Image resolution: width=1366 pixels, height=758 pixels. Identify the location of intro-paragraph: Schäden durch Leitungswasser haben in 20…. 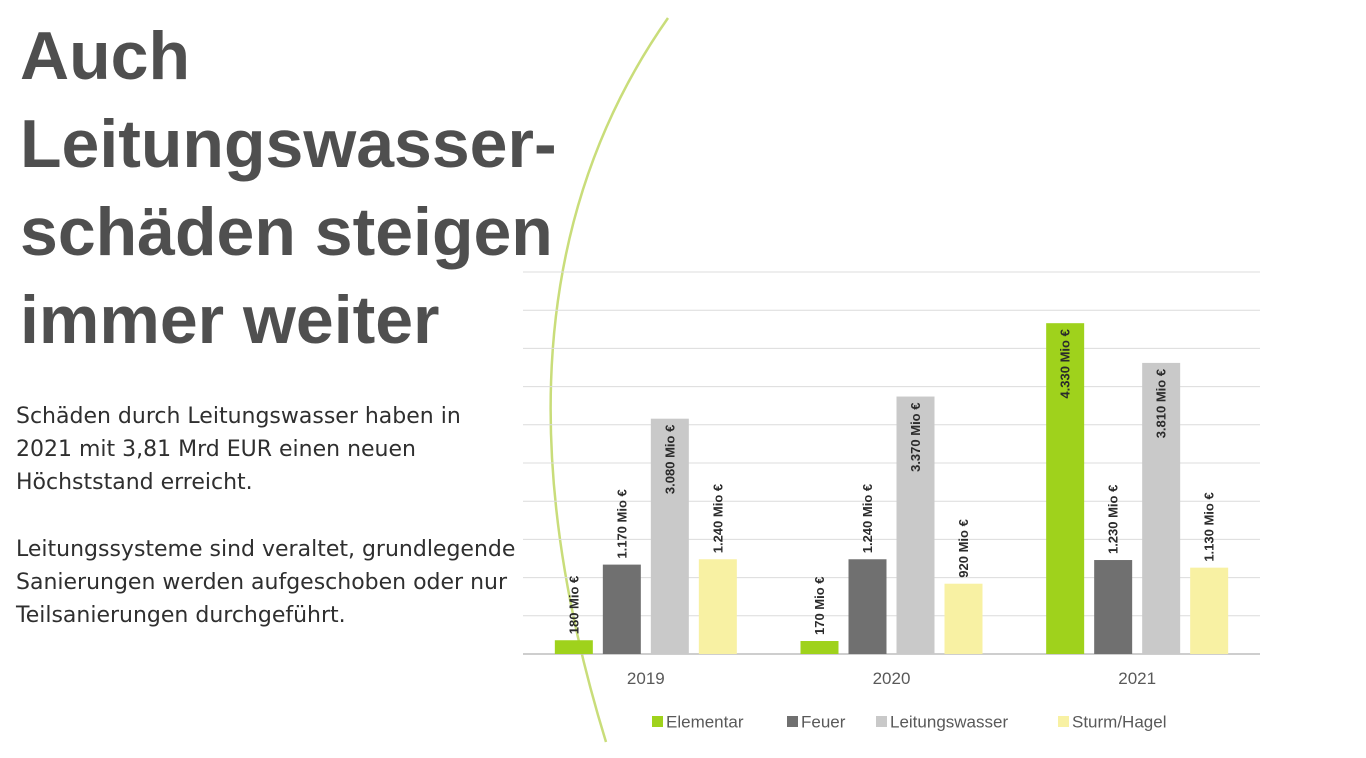
(238, 449).